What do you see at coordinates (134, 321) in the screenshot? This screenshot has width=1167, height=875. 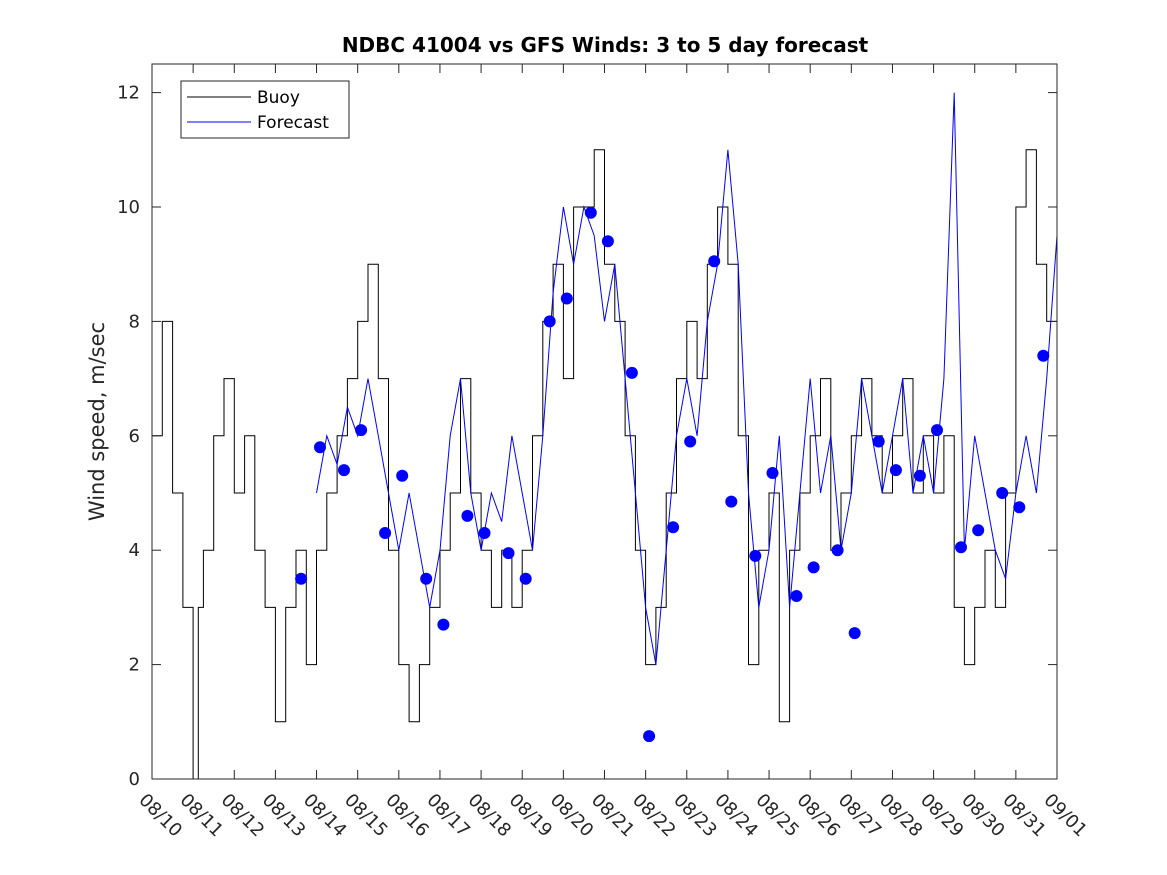 I see `y-tick-label: 8` at bounding box center [134, 321].